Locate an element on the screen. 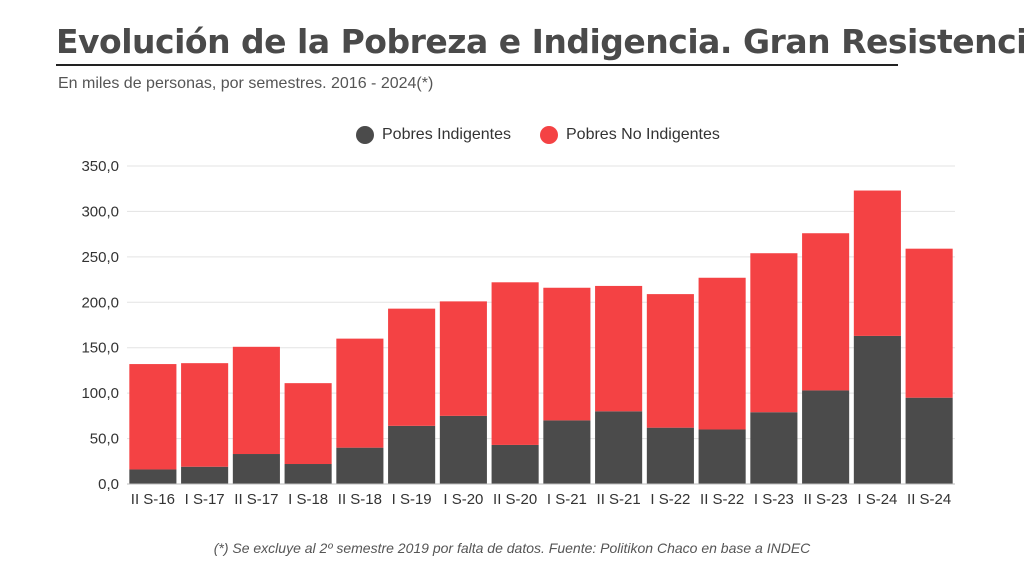 The height and width of the screenshot is (576, 1024). y-tick-label: 100,0 is located at coordinates (100, 393).